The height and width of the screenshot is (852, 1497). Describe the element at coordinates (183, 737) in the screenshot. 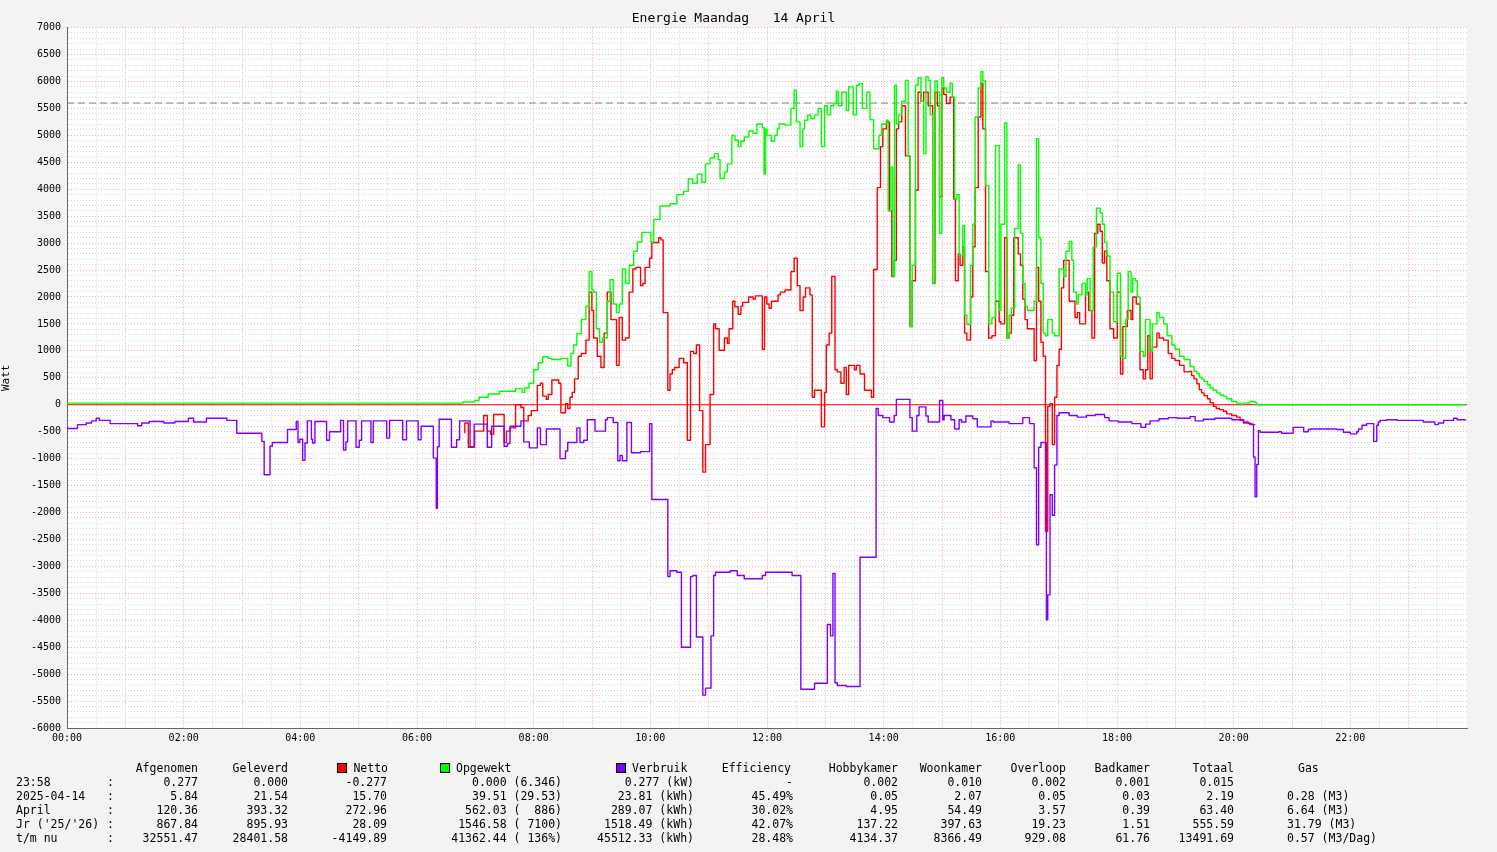

I see `x-tick-label: 02:00` at that location.